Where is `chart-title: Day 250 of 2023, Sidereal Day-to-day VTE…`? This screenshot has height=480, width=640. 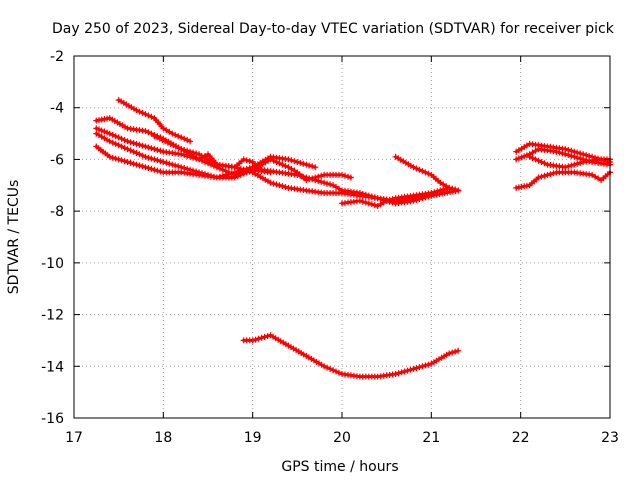
chart-title: Day 250 of 2023, Sidereal Day-to-day VTE… is located at coordinates (333, 29).